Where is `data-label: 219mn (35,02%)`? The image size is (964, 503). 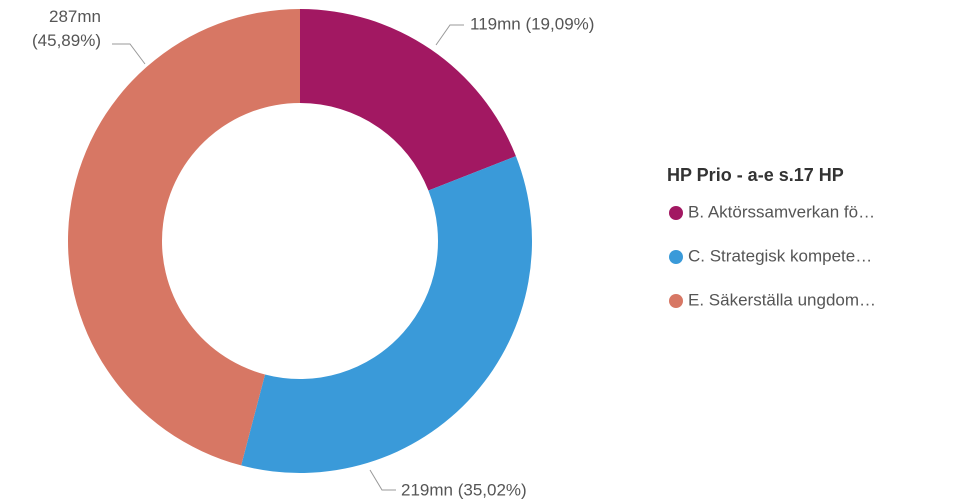
data-label: 219mn (35,02%) is located at coordinates (464, 489).